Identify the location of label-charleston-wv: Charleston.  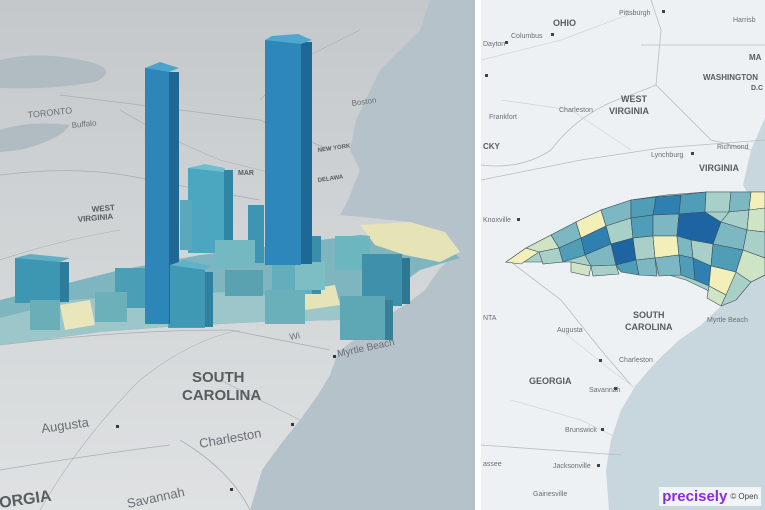
(576, 110).